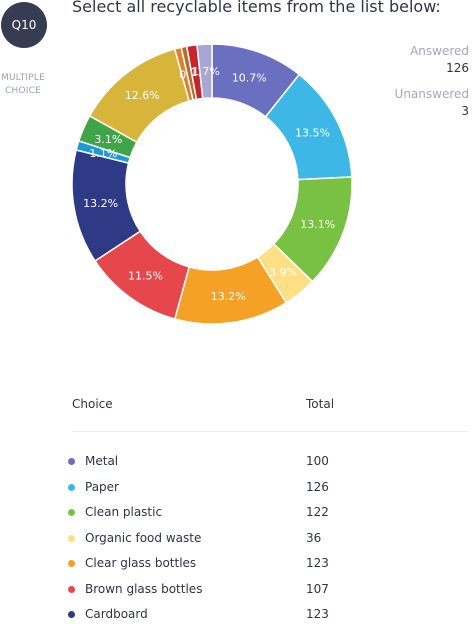 Image resolution: width=472 pixels, height=625 pixels. Describe the element at coordinates (184, 74) in the screenshot. I see `slice-percent-label-10: 0.` at that location.